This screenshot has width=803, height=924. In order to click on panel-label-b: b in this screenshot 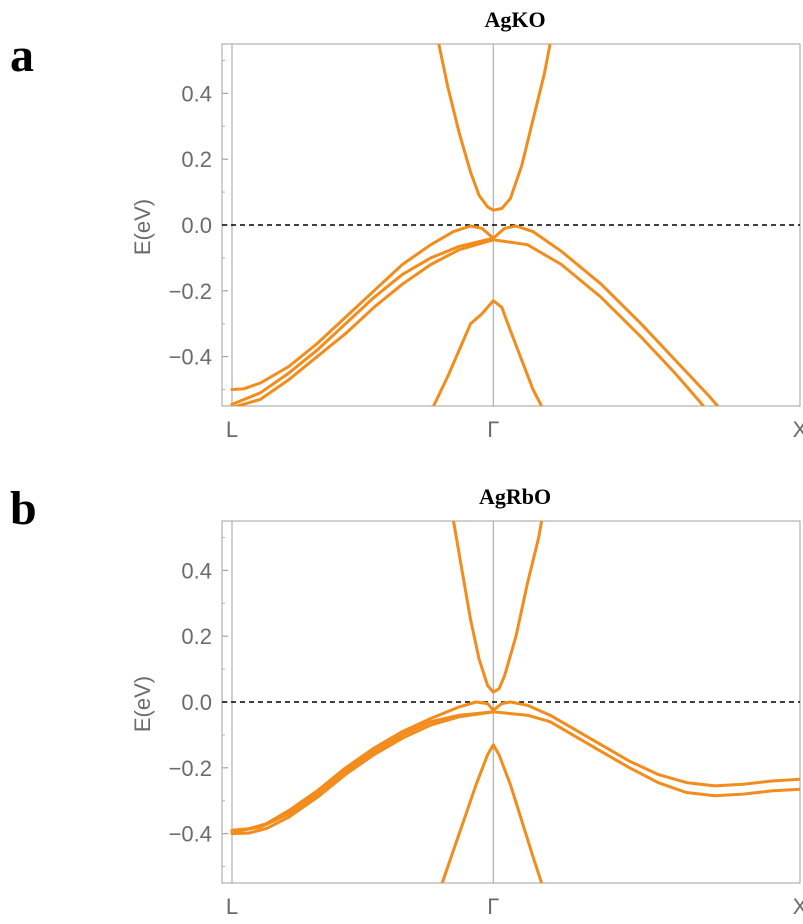, I will do `click(23, 508)`.